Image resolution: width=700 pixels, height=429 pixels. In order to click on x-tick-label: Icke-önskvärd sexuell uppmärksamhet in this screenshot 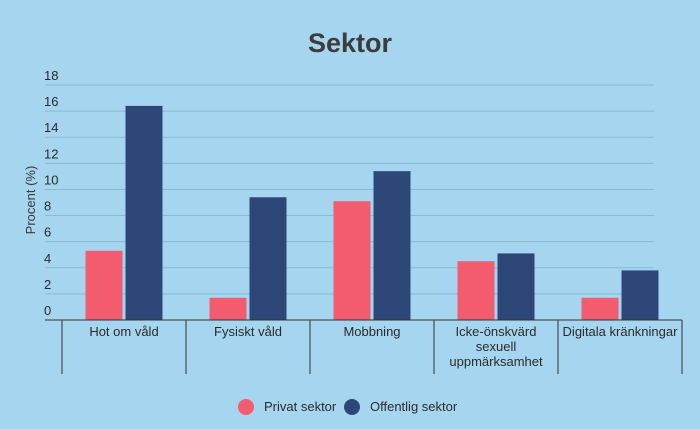, I will do `click(496, 346)`.